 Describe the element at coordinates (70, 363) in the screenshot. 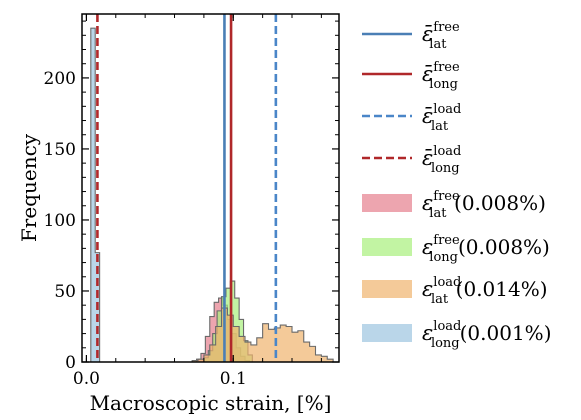

I see `y-tick-label: 0` at that location.